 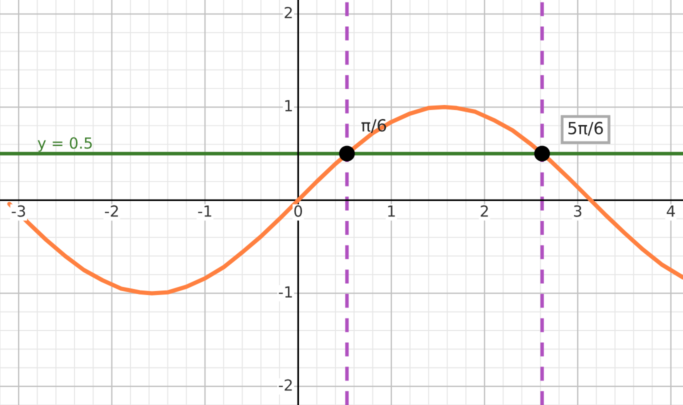 I want to click on x-tick-label: 0, so click(x=298, y=211).